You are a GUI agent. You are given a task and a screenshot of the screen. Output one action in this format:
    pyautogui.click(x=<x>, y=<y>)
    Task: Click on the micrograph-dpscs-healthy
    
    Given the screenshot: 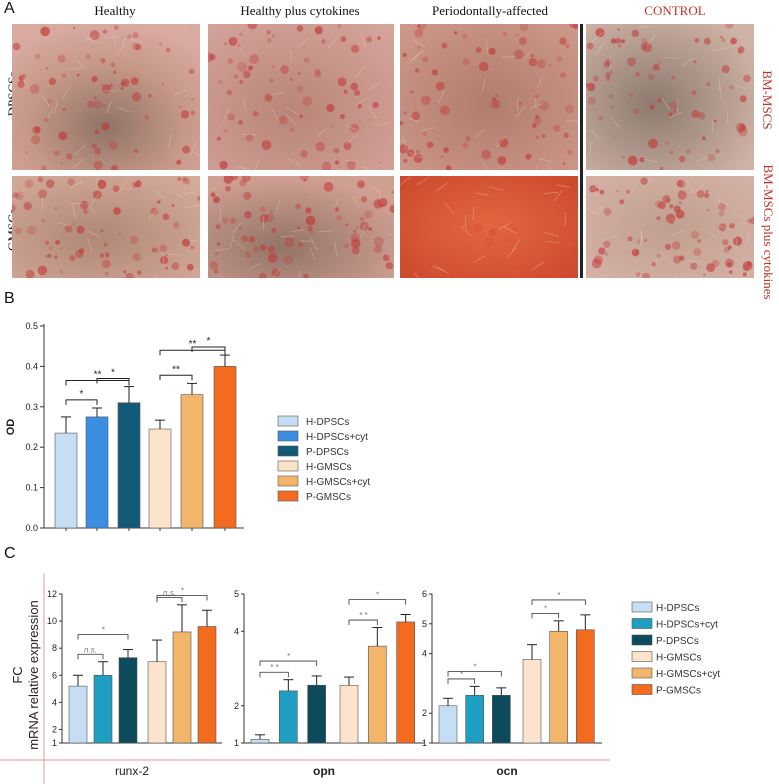 What is the action you would take?
    pyautogui.click(x=106, y=97)
    